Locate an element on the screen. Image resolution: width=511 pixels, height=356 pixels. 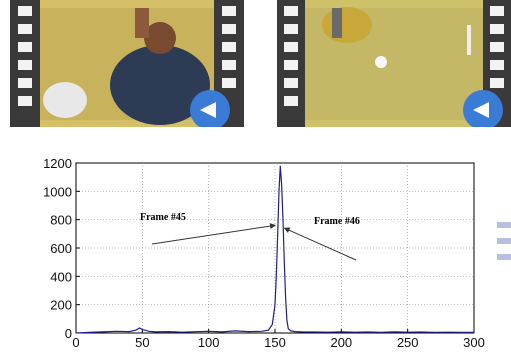
x-tick-label: 50 is located at coordinates (142, 342).